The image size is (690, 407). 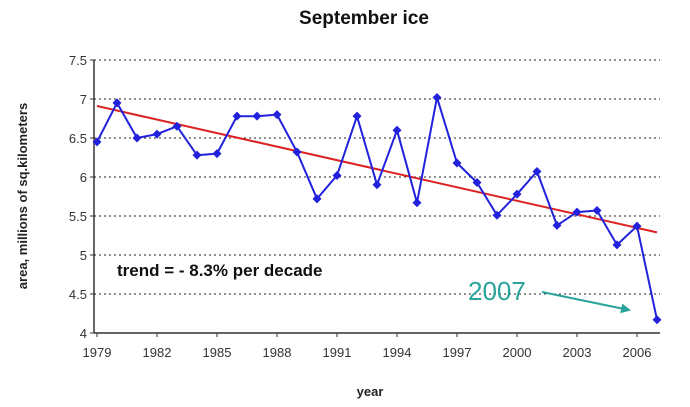 What do you see at coordinates (220, 270) in the screenshot?
I see `trend-annotation: trend = - 8.3% per decade` at bounding box center [220, 270].